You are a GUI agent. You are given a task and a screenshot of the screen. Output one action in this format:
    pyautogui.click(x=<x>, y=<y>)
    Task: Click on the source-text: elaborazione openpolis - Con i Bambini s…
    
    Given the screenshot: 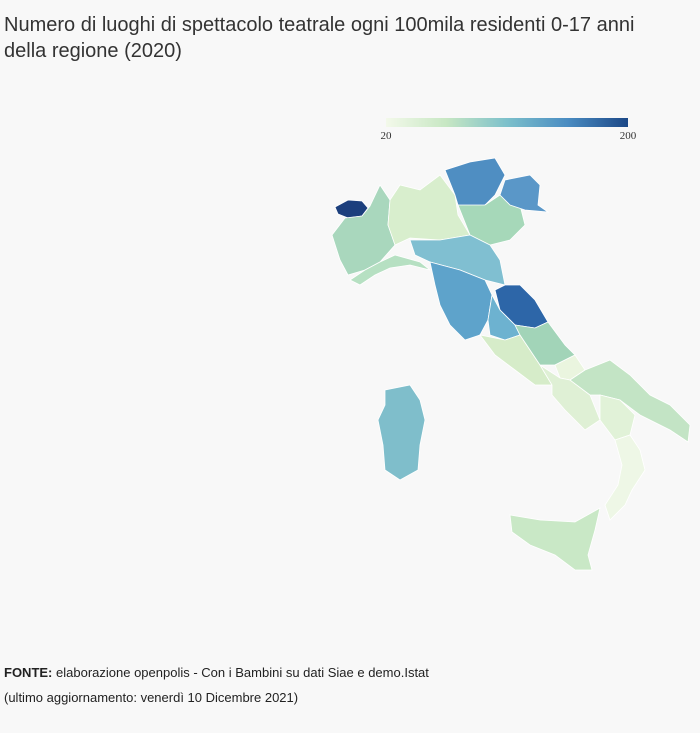 What is the action you would take?
    pyautogui.click(x=242, y=672)
    